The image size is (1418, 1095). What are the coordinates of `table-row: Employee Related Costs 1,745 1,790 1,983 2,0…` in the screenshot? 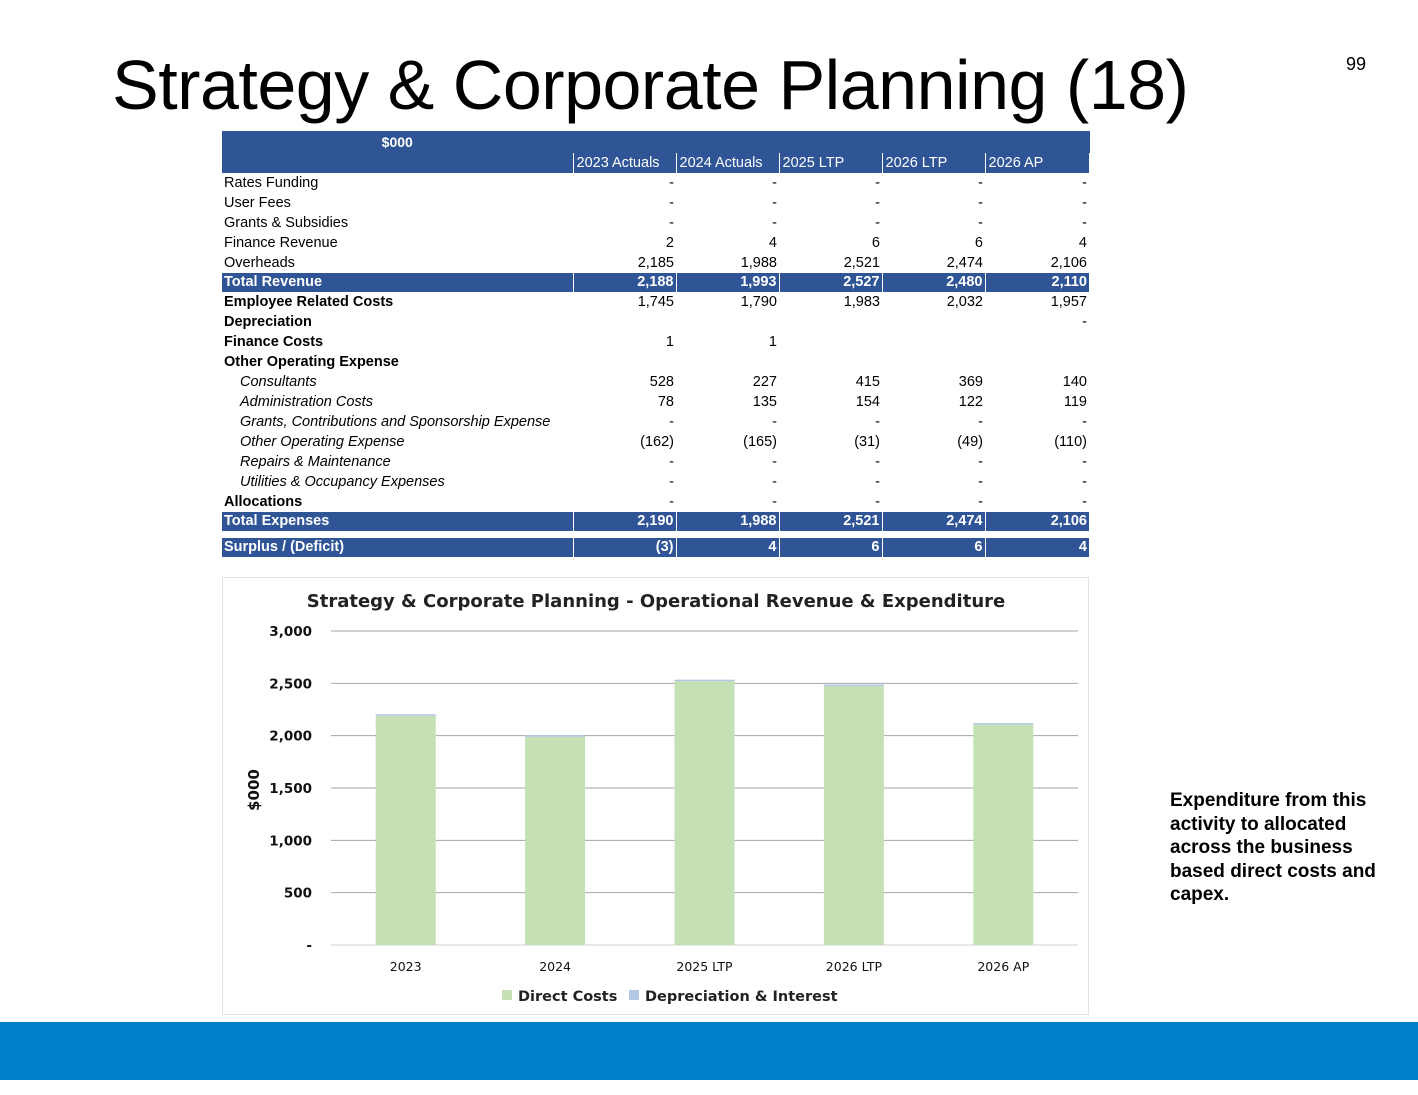 It's located at (655, 302).